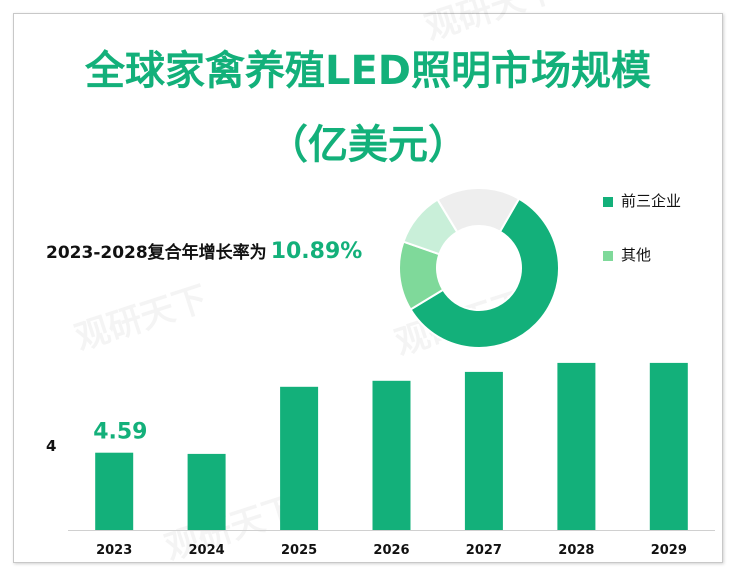  What do you see at coordinates (484, 550) in the screenshot?
I see `x-tick-label: 2027` at bounding box center [484, 550].